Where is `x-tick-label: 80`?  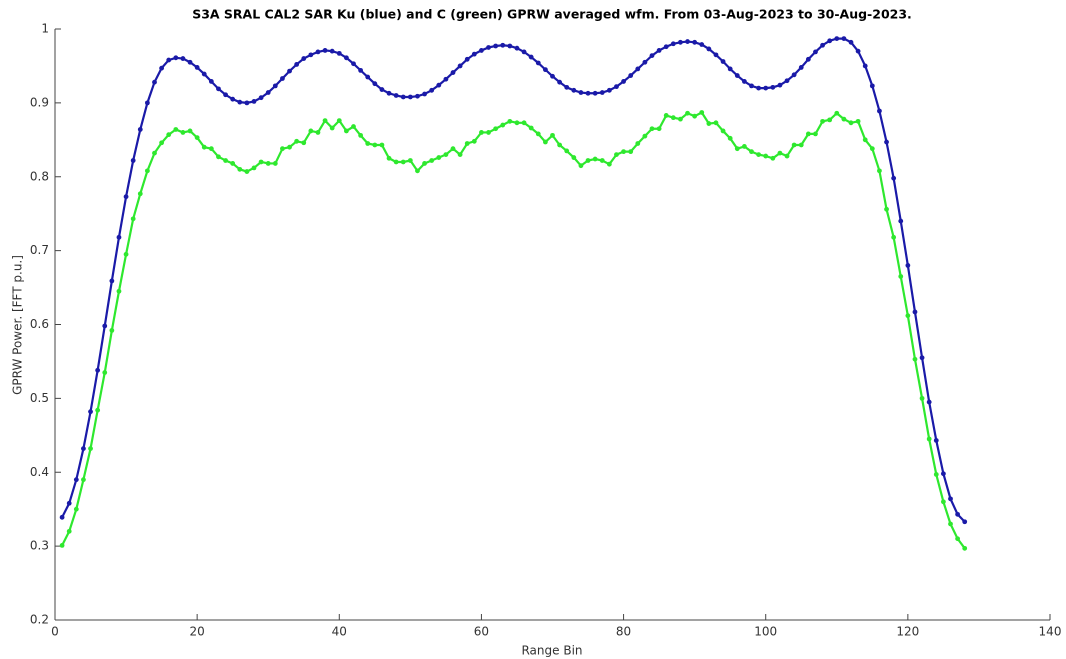 x-tick-label: 80 is located at coordinates (623, 632).